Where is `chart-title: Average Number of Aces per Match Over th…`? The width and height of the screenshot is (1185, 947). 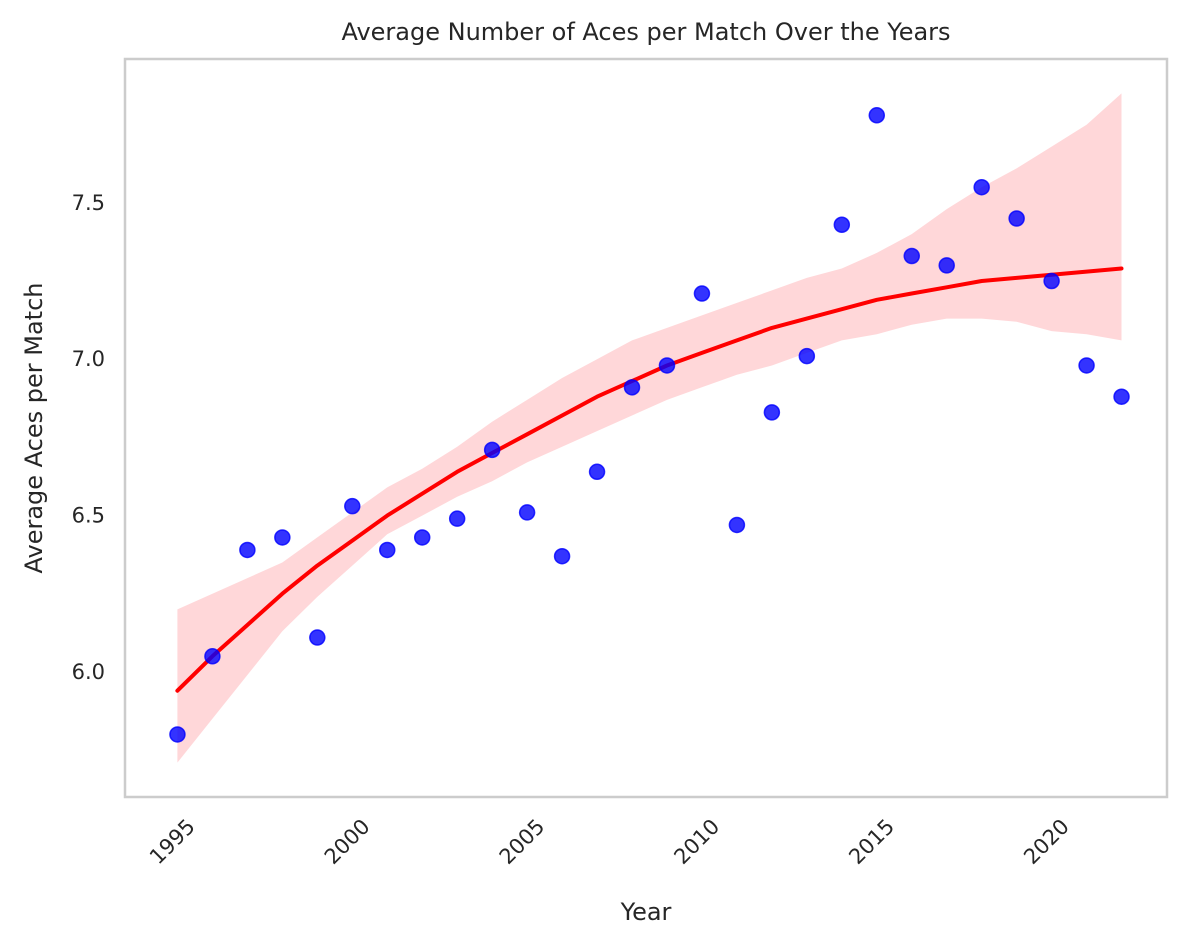
chart-title: Average Number of Aces per Match Over th… is located at coordinates (645, 32).